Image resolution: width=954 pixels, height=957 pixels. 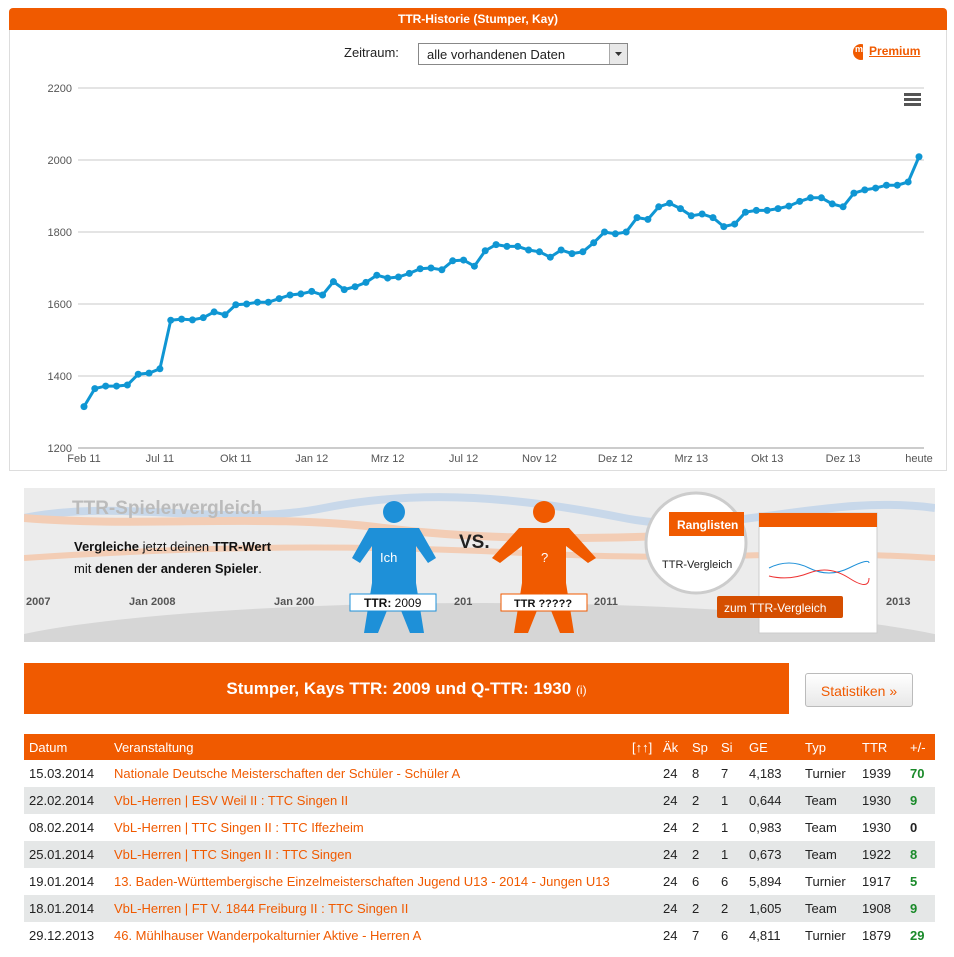 I want to click on filter-label: Zeitraum:, so click(x=371, y=52).